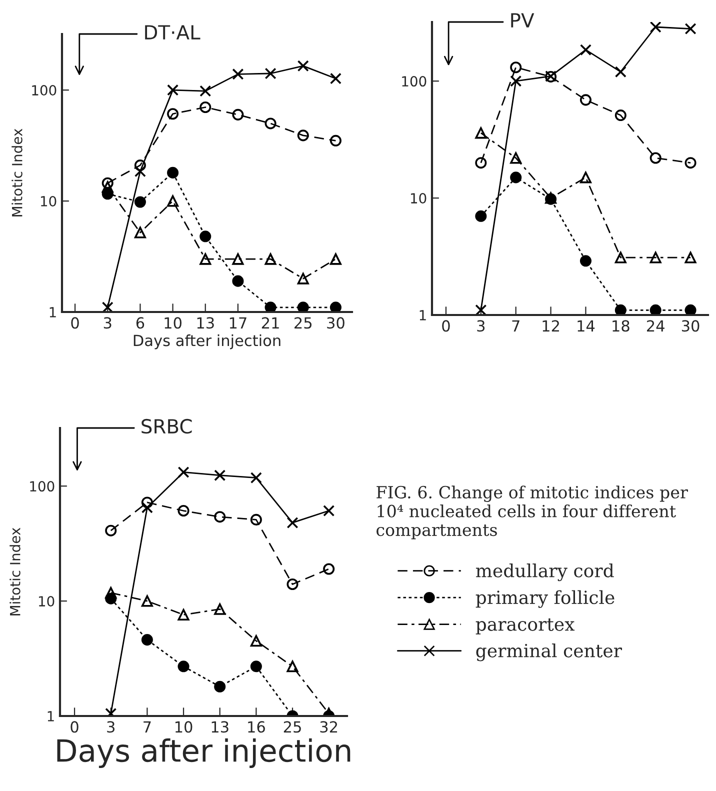 The width and height of the screenshot is (716, 791). Describe the element at coordinates (525, 626) in the screenshot. I see `legend-label: paracortex` at that location.